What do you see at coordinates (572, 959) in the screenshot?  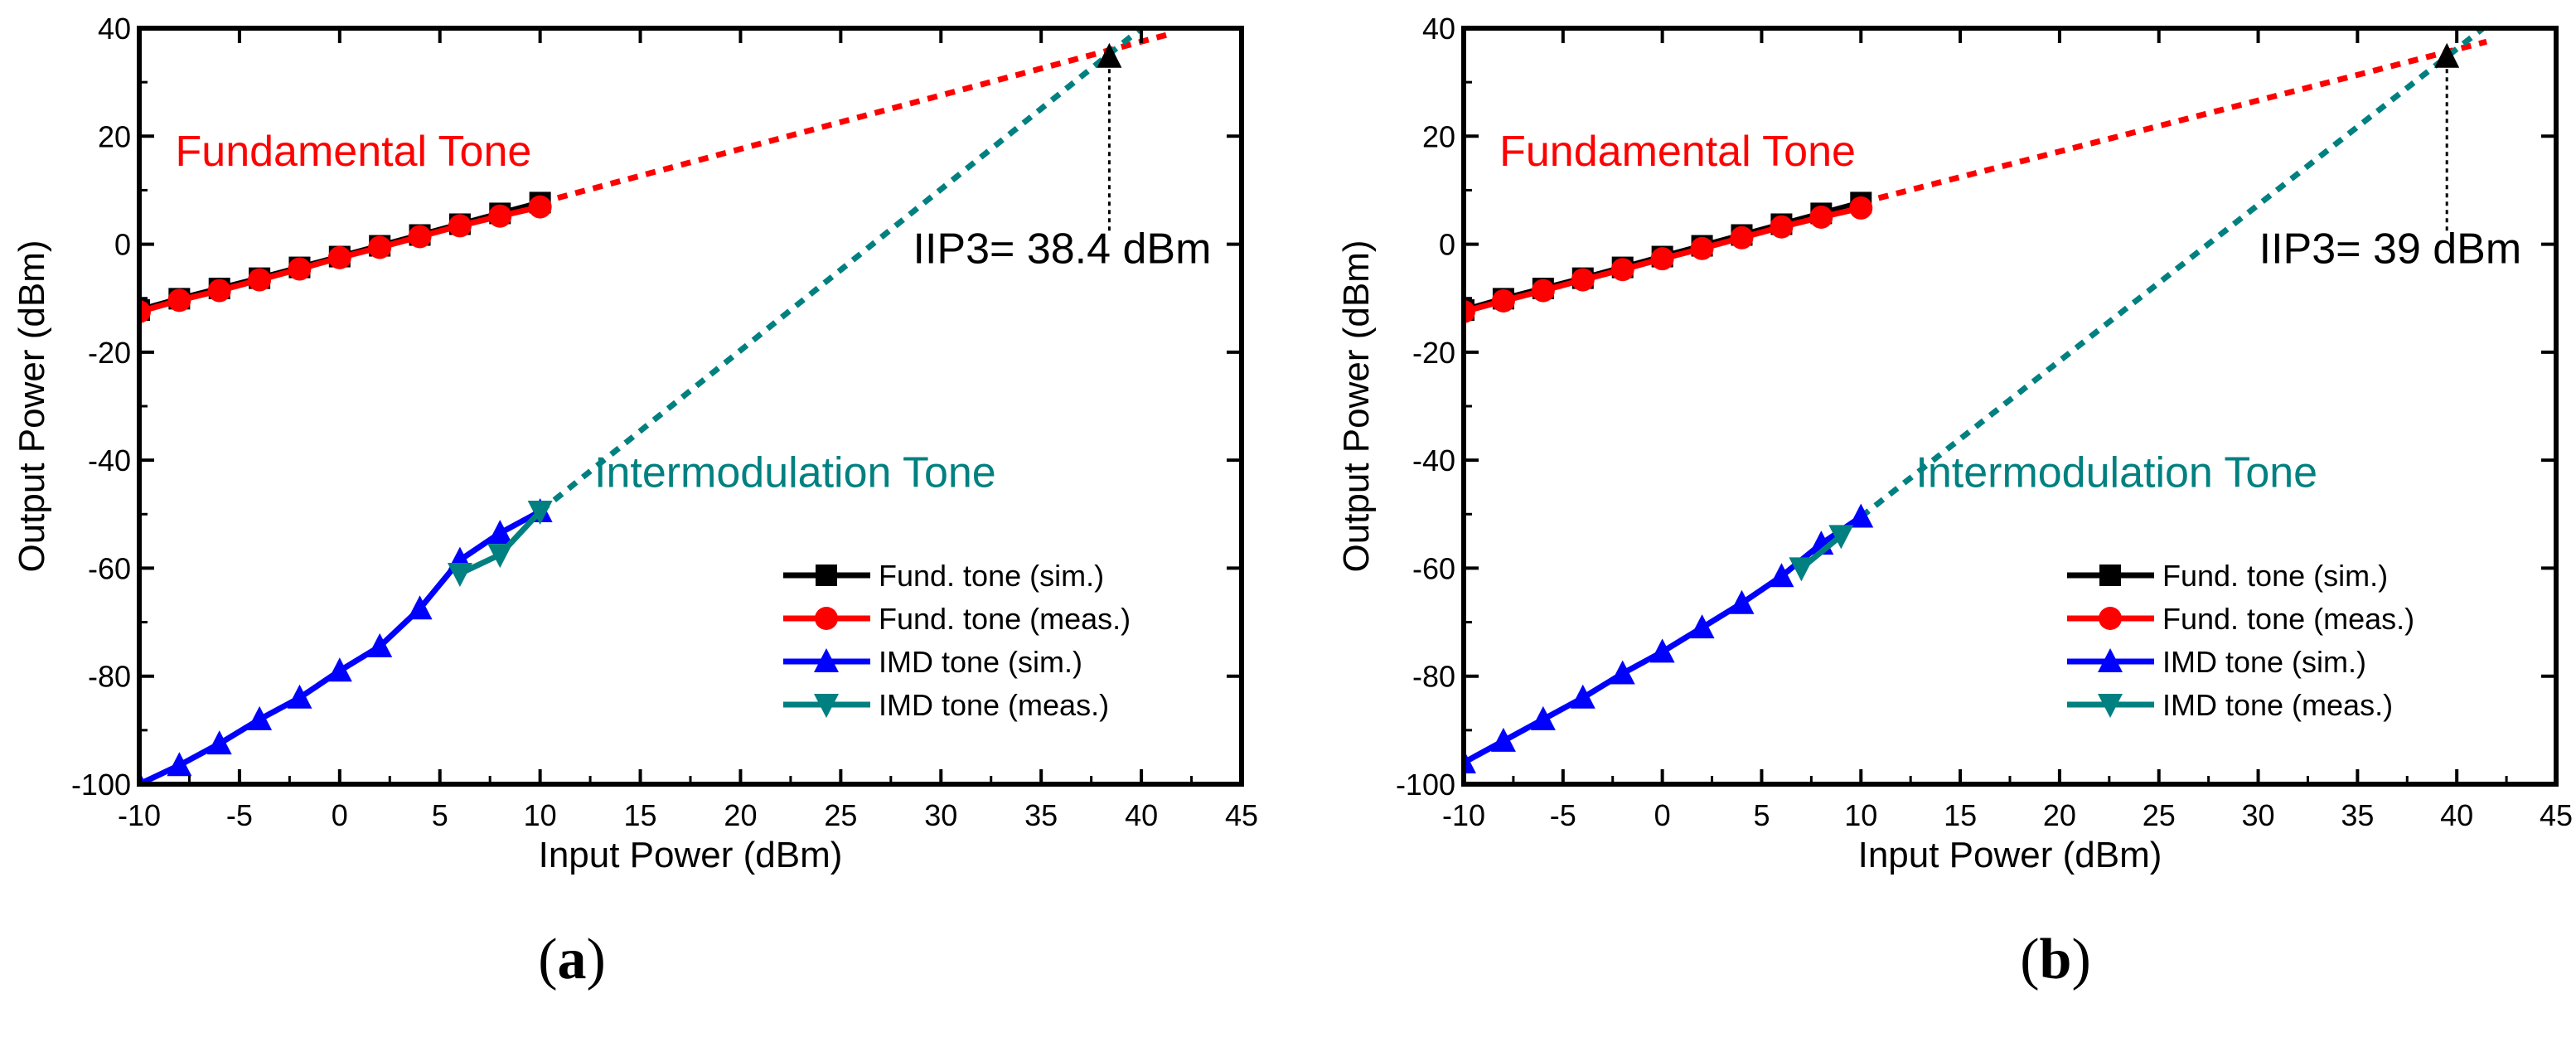 I see `caption-a: (a)` at bounding box center [572, 959].